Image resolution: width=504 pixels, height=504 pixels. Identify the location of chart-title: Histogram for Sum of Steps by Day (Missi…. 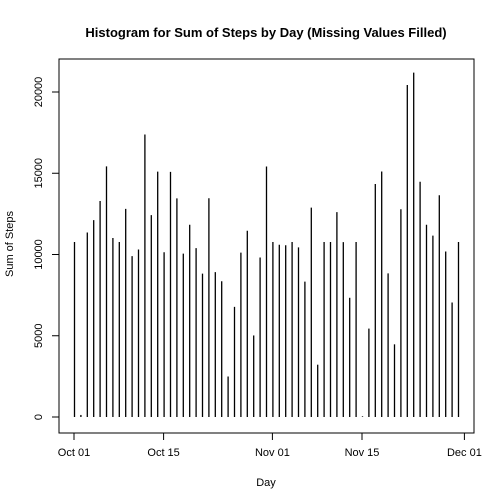
(265, 32).